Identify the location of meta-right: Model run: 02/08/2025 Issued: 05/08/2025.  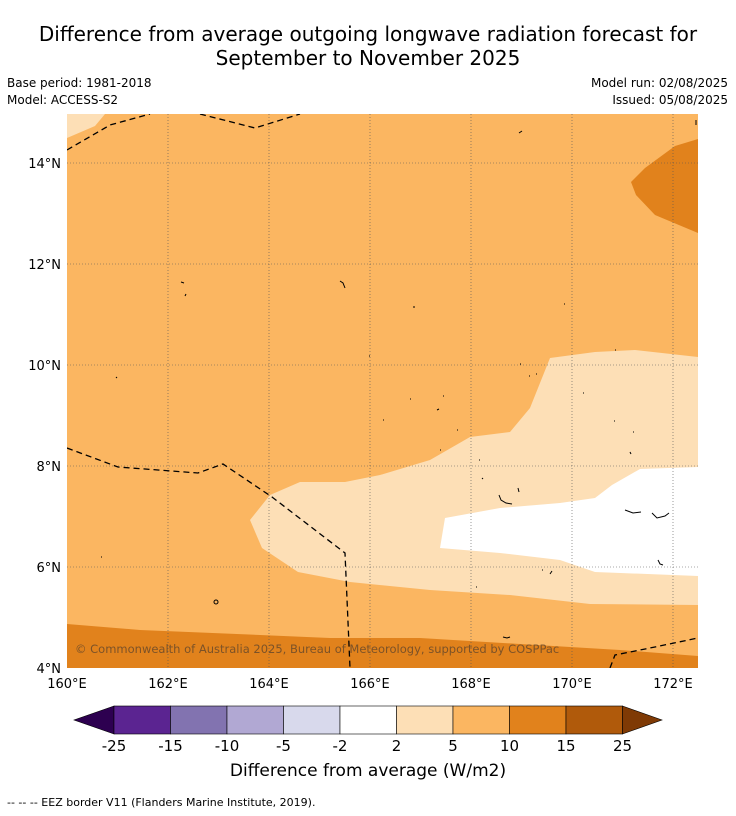
(659, 92).